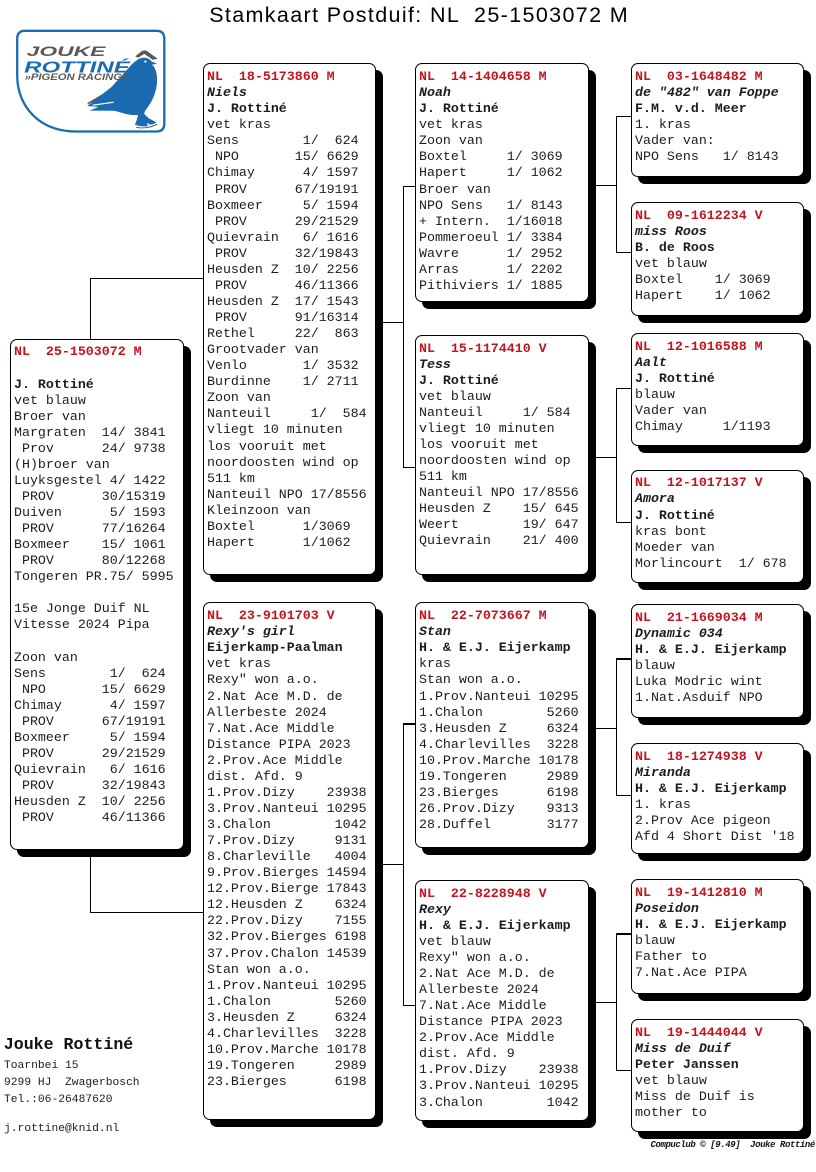 The height and width of the screenshot is (1172, 816). What do you see at coordinates (77, 68) in the screenshot?
I see `svg-text: ROTTINÉ` at bounding box center [77, 68].